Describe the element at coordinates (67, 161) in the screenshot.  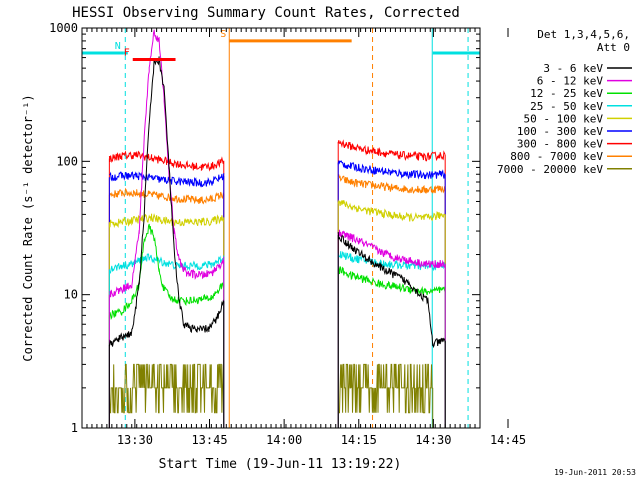
I see `y-tick-label: 100` at that location.